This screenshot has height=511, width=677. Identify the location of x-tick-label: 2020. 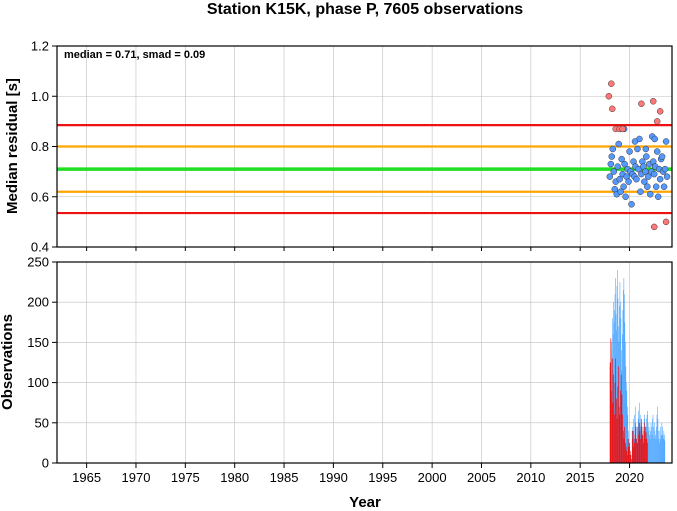
(629, 477).